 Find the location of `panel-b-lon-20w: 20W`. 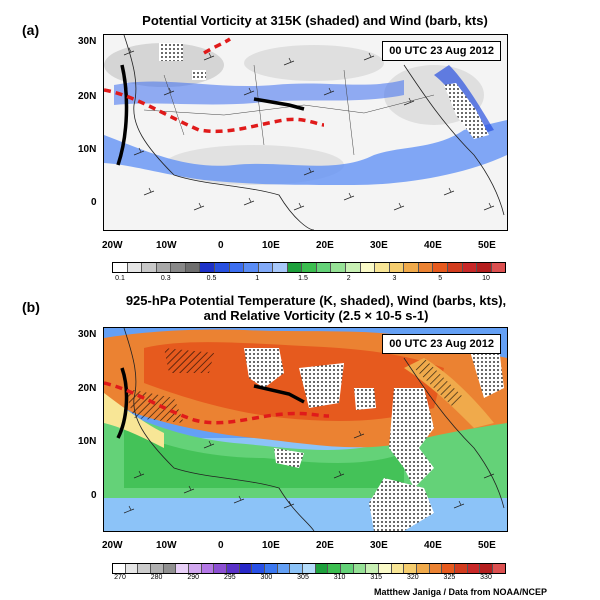

panel-b-lon-20w: 20W is located at coordinates (112, 545).